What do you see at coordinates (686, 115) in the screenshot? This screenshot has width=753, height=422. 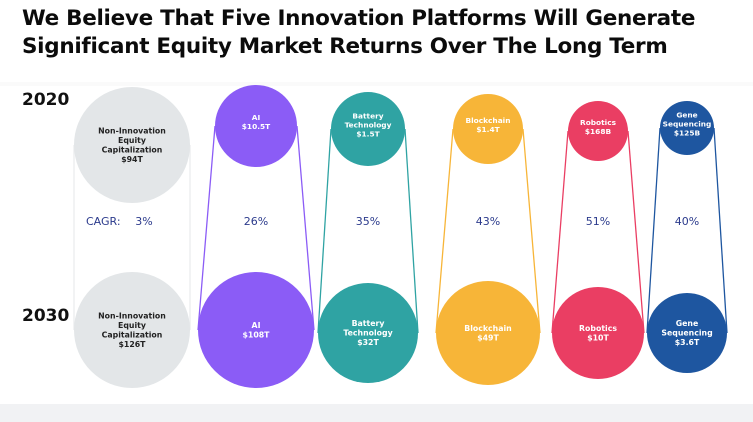 I see `gene-label-2020-0: Gene` at bounding box center [686, 115].